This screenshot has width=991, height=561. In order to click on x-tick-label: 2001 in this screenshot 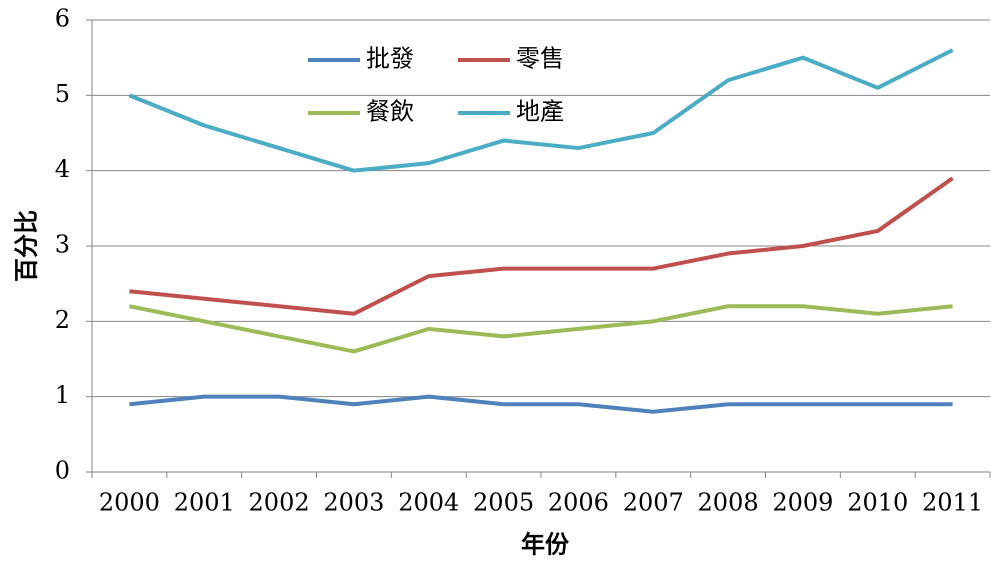, I will do `click(204, 503)`.